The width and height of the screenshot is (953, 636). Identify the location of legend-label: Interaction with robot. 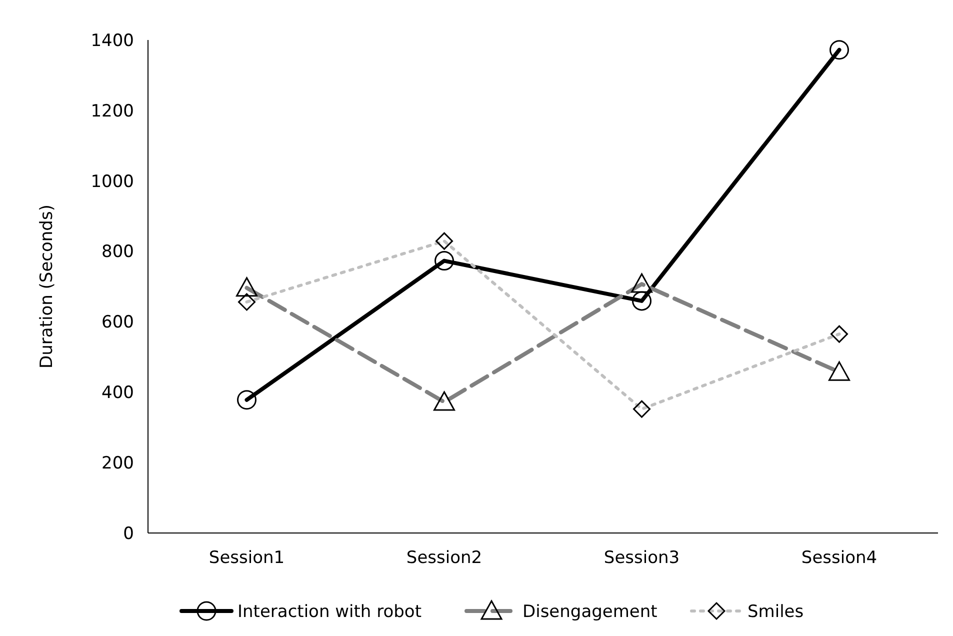
(330, 612).